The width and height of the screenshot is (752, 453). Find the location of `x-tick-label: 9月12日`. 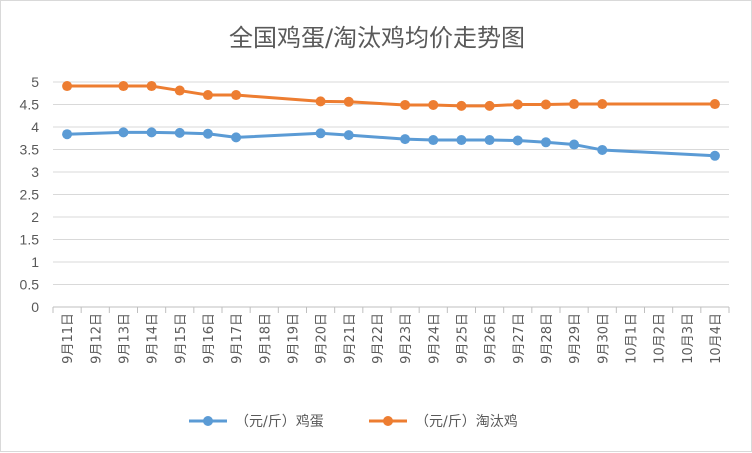

x-tick-label: 9月12日 is located at coordinates (96, 338).